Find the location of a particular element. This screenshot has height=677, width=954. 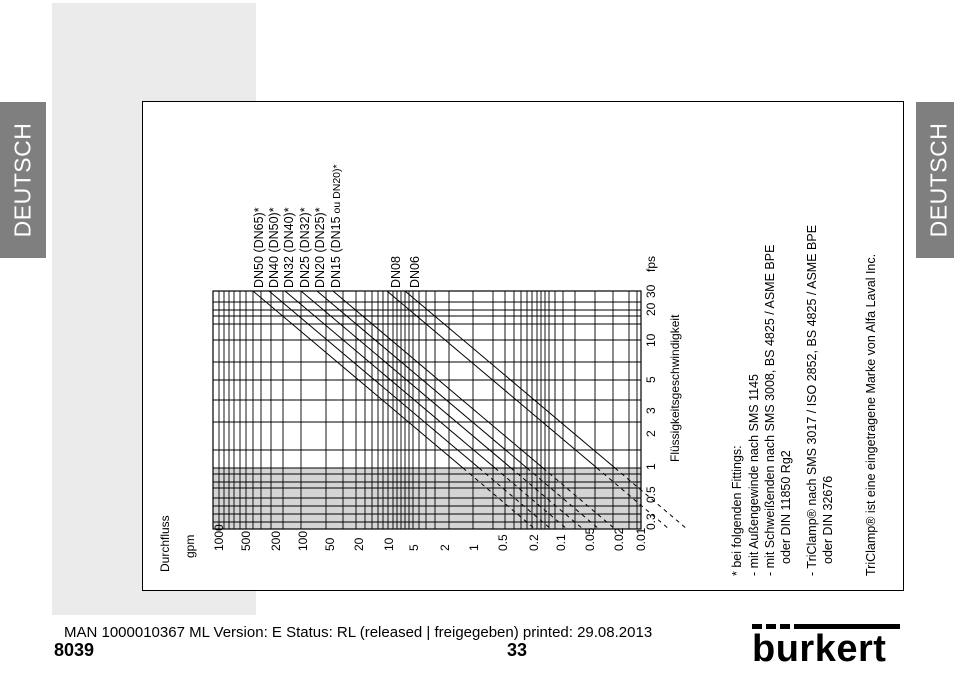

velocity-label: Flüssigkeitsgeschwindigkeit is located at coordinates (675, 388).